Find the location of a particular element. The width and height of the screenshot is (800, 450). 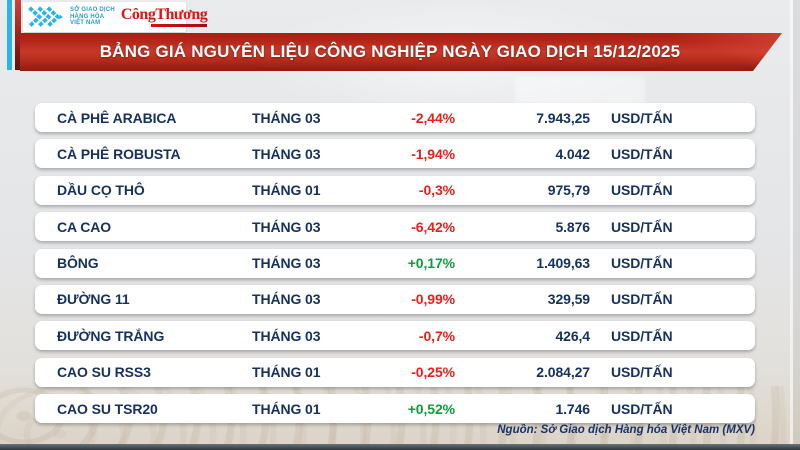

price-value: 1.746 is located at coordinates (572, 408).